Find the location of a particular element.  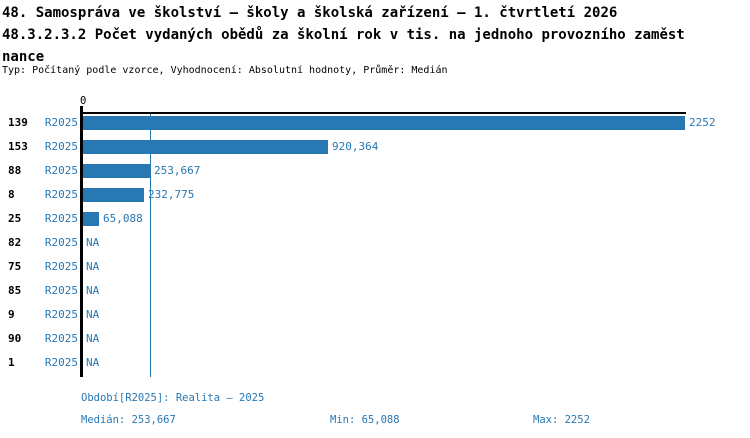

median-line is located at coordinates (150, 245).